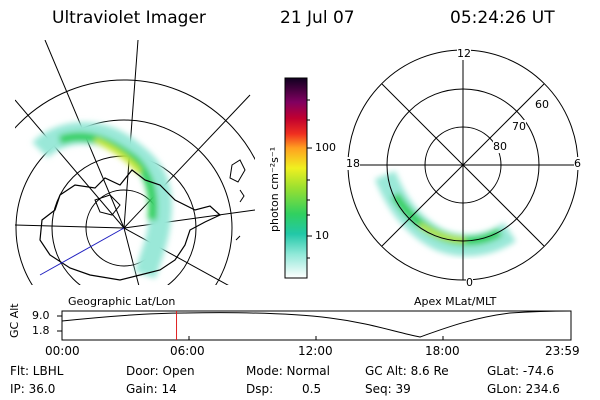  I want to click on y-tick-9: 9.0, so click(41, 315).